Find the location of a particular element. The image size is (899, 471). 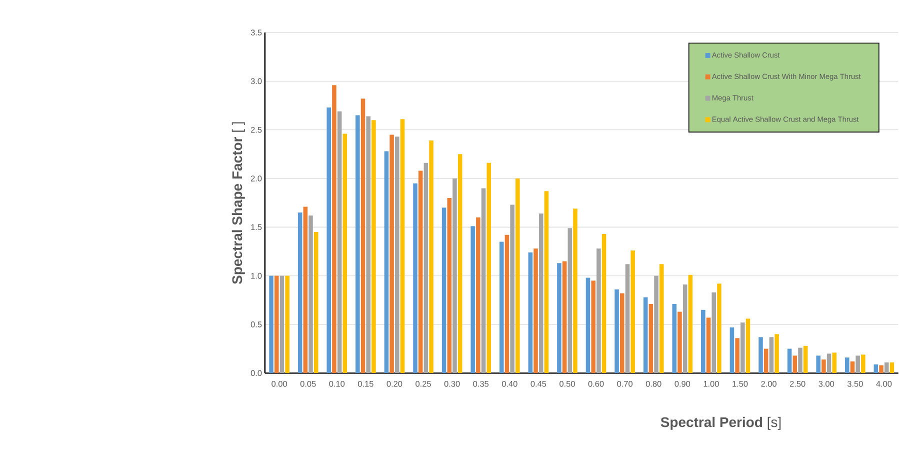

x-tick-label: 0.40 is located at coordinates (510, 383).